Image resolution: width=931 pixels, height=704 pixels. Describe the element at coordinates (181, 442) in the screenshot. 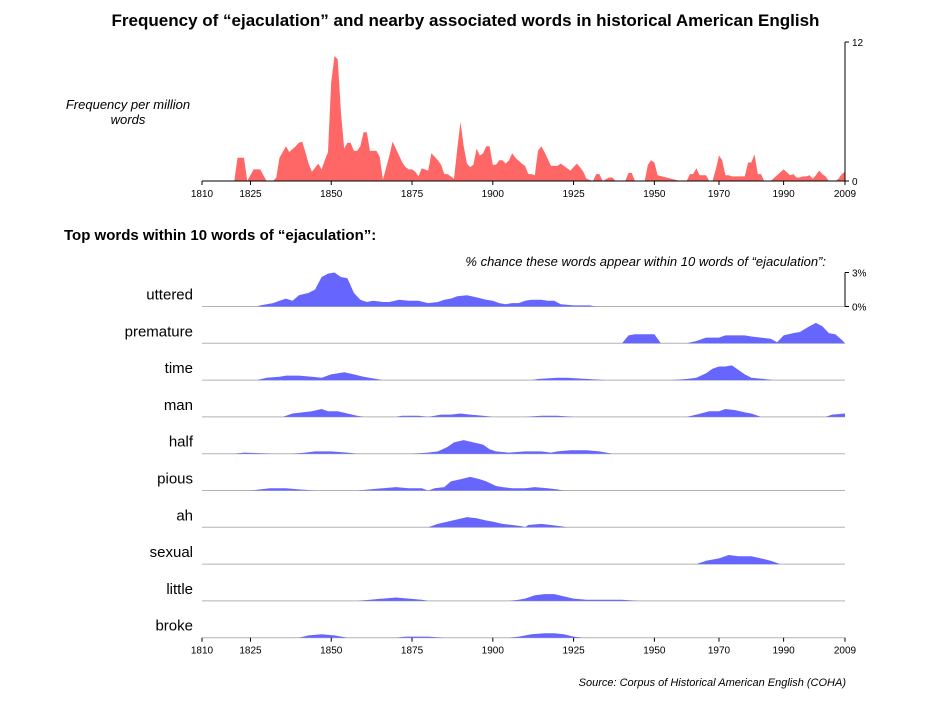

I see `word-label-half: half` at that location.